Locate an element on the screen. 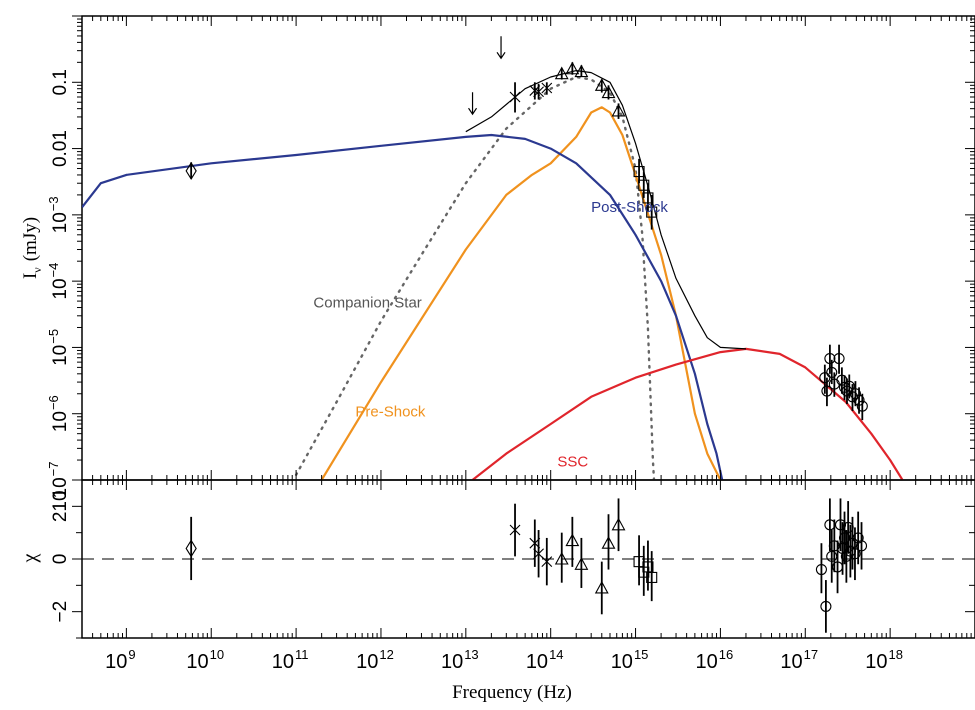  y-tick-label: 0.1 is located at coordinates (60, 82).